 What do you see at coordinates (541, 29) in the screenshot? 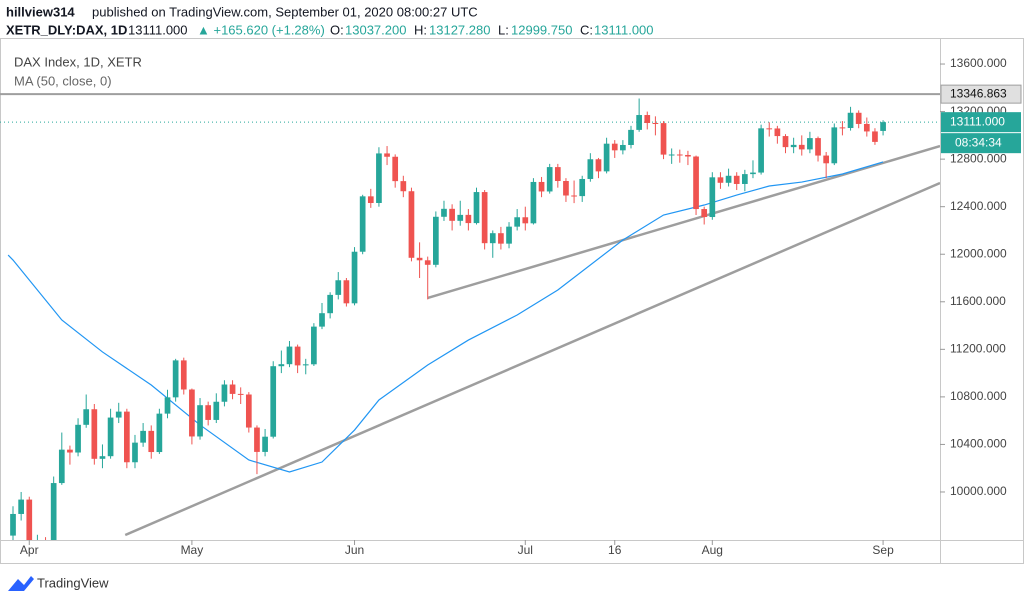
I see `low: 12999.750` at bounding box center [541, 29].